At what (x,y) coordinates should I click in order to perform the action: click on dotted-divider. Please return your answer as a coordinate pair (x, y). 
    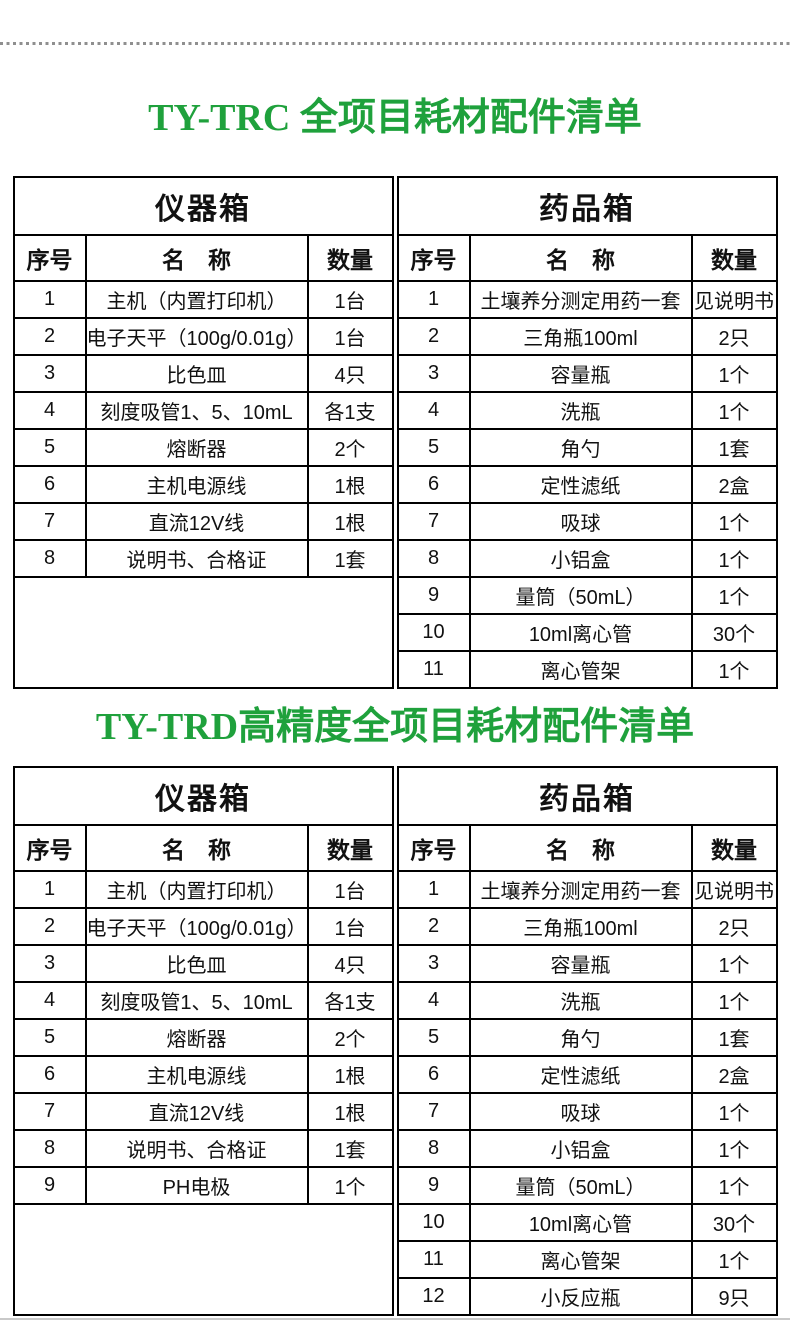
    Looking at the image, I should click on (395, 43).